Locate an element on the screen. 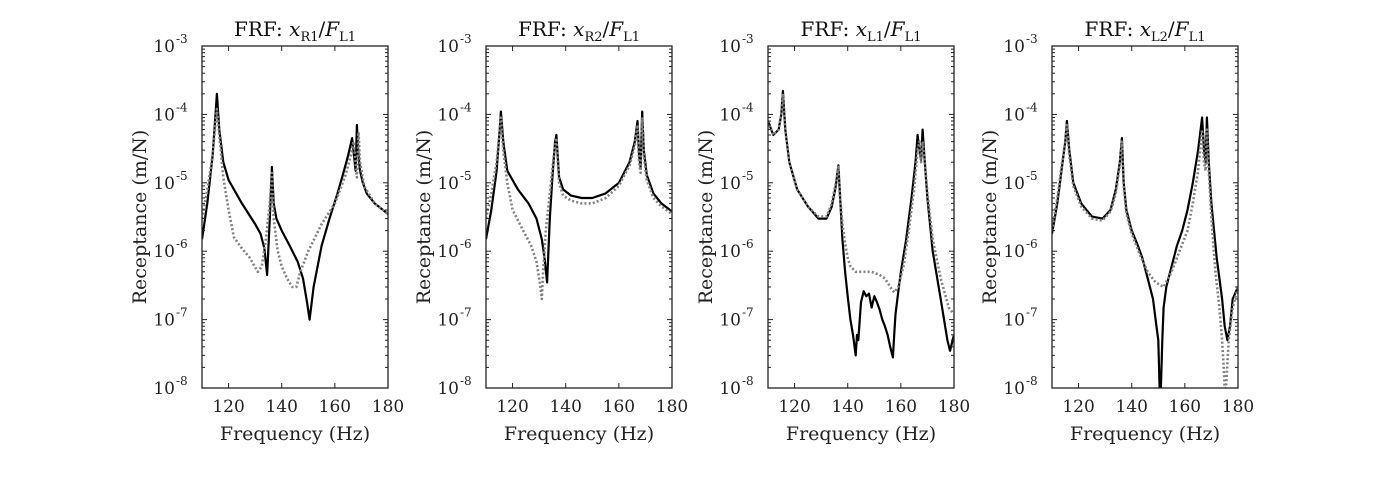 This screenshot has width=1374, height=499. title-num-sub: R2 is located at coordinates (593, 37).